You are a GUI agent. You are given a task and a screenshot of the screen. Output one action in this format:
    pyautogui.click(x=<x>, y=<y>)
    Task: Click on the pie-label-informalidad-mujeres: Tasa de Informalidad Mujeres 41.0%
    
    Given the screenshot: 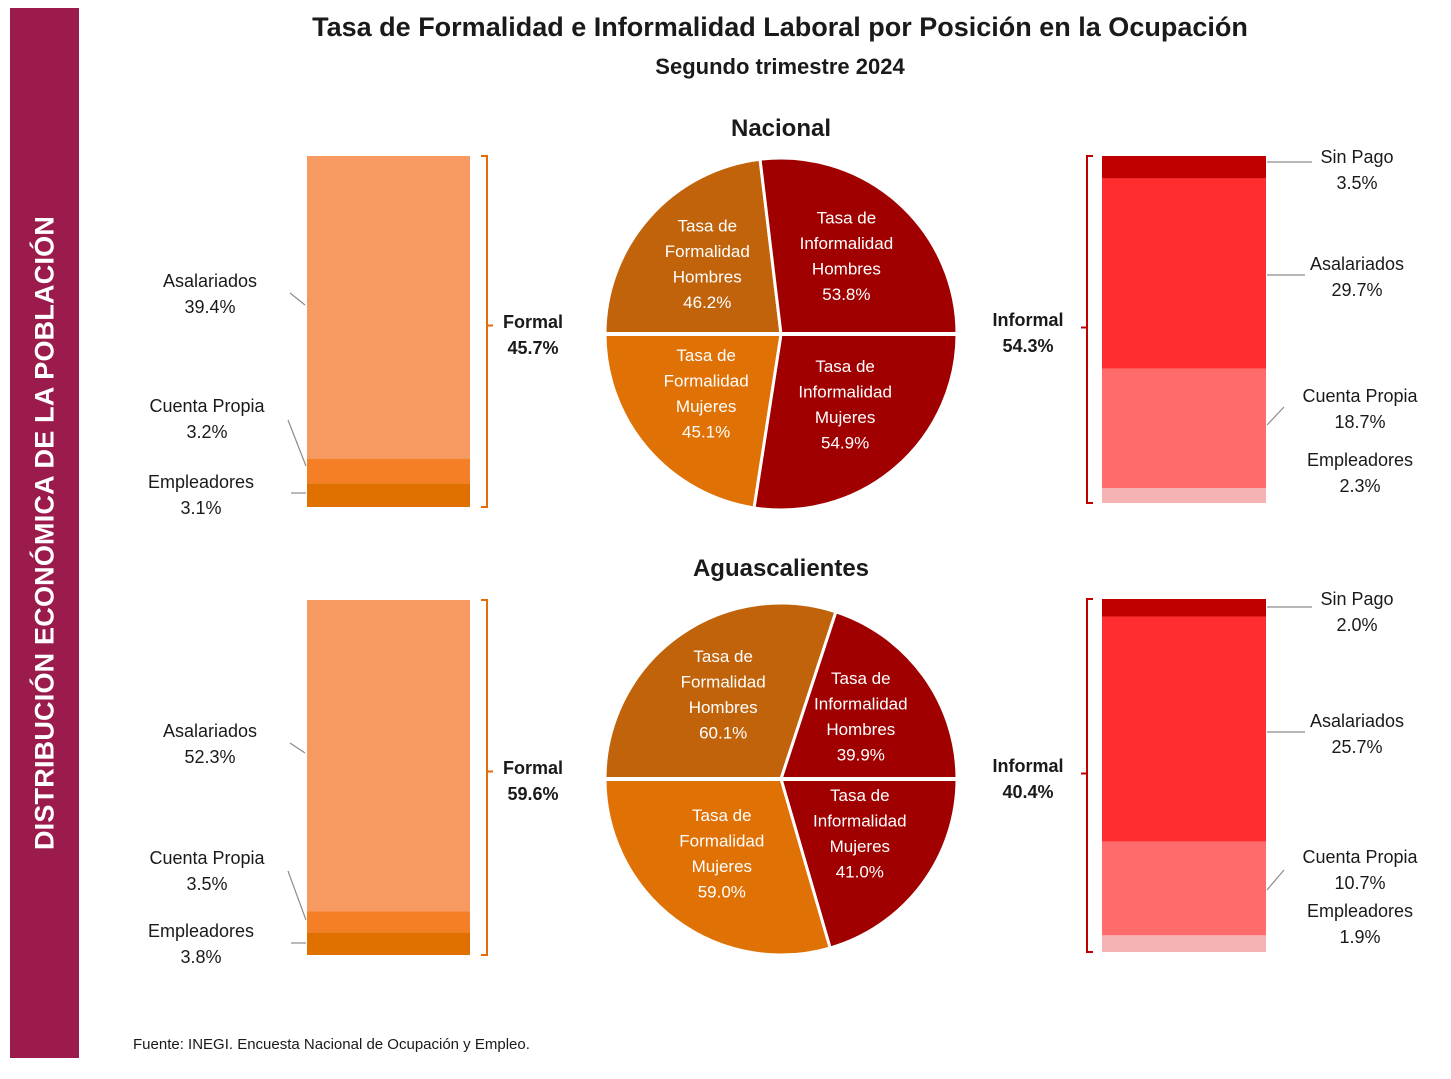 What is the action you would take?
    pyautogui.click(x=860, y=834)
    